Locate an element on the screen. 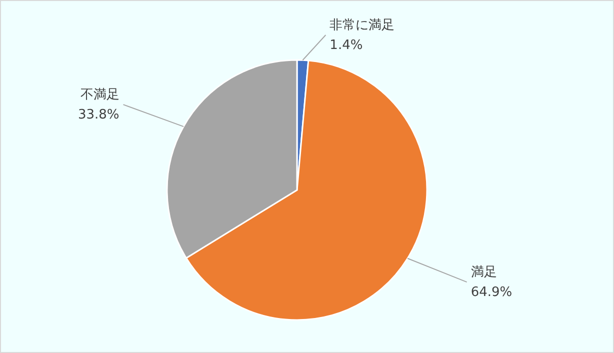 The width and height of the screenshot is (614, 353). slice-label: 不満足 is located at coordinates (100, 95).